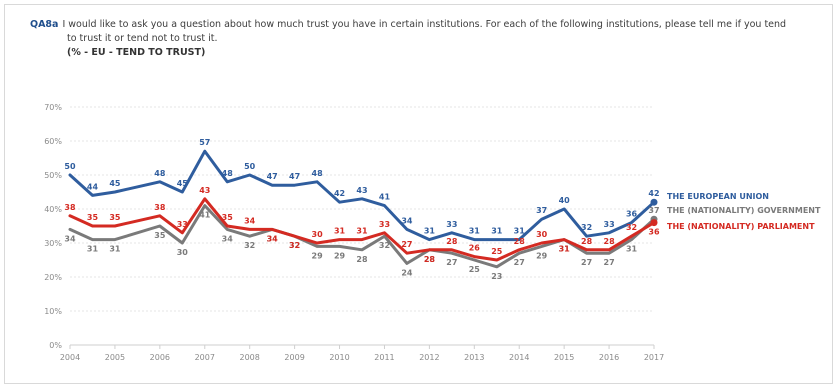  I want to click on y-tick-label: 0%, so click(55, 345).